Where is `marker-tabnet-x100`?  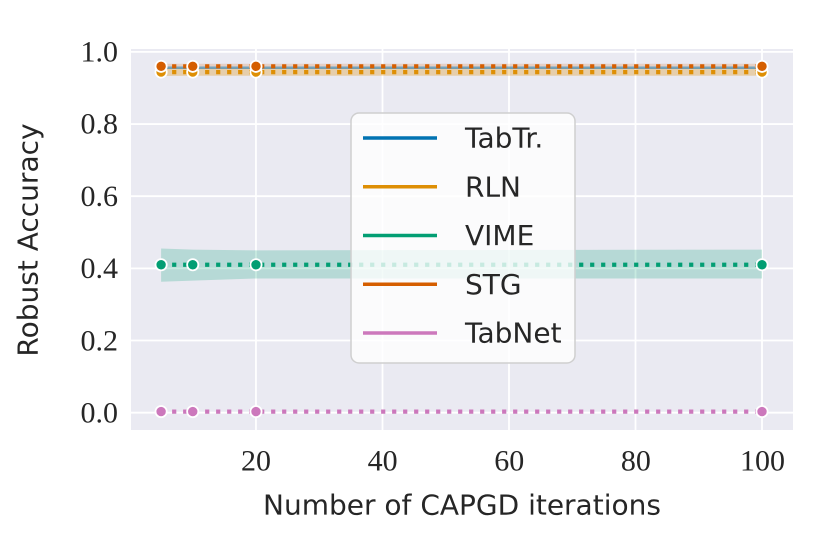 marker-tabnet-x100 is located at coordinates (762, 412).